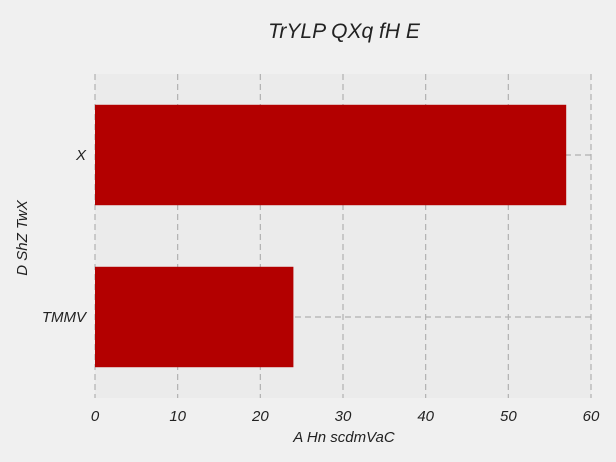 Image resolution: width=616 pixels, height=462 pixels. Describe the element at coordinates (508, 416) in the screenshot. I see `x-tick-label: 50` at that location.